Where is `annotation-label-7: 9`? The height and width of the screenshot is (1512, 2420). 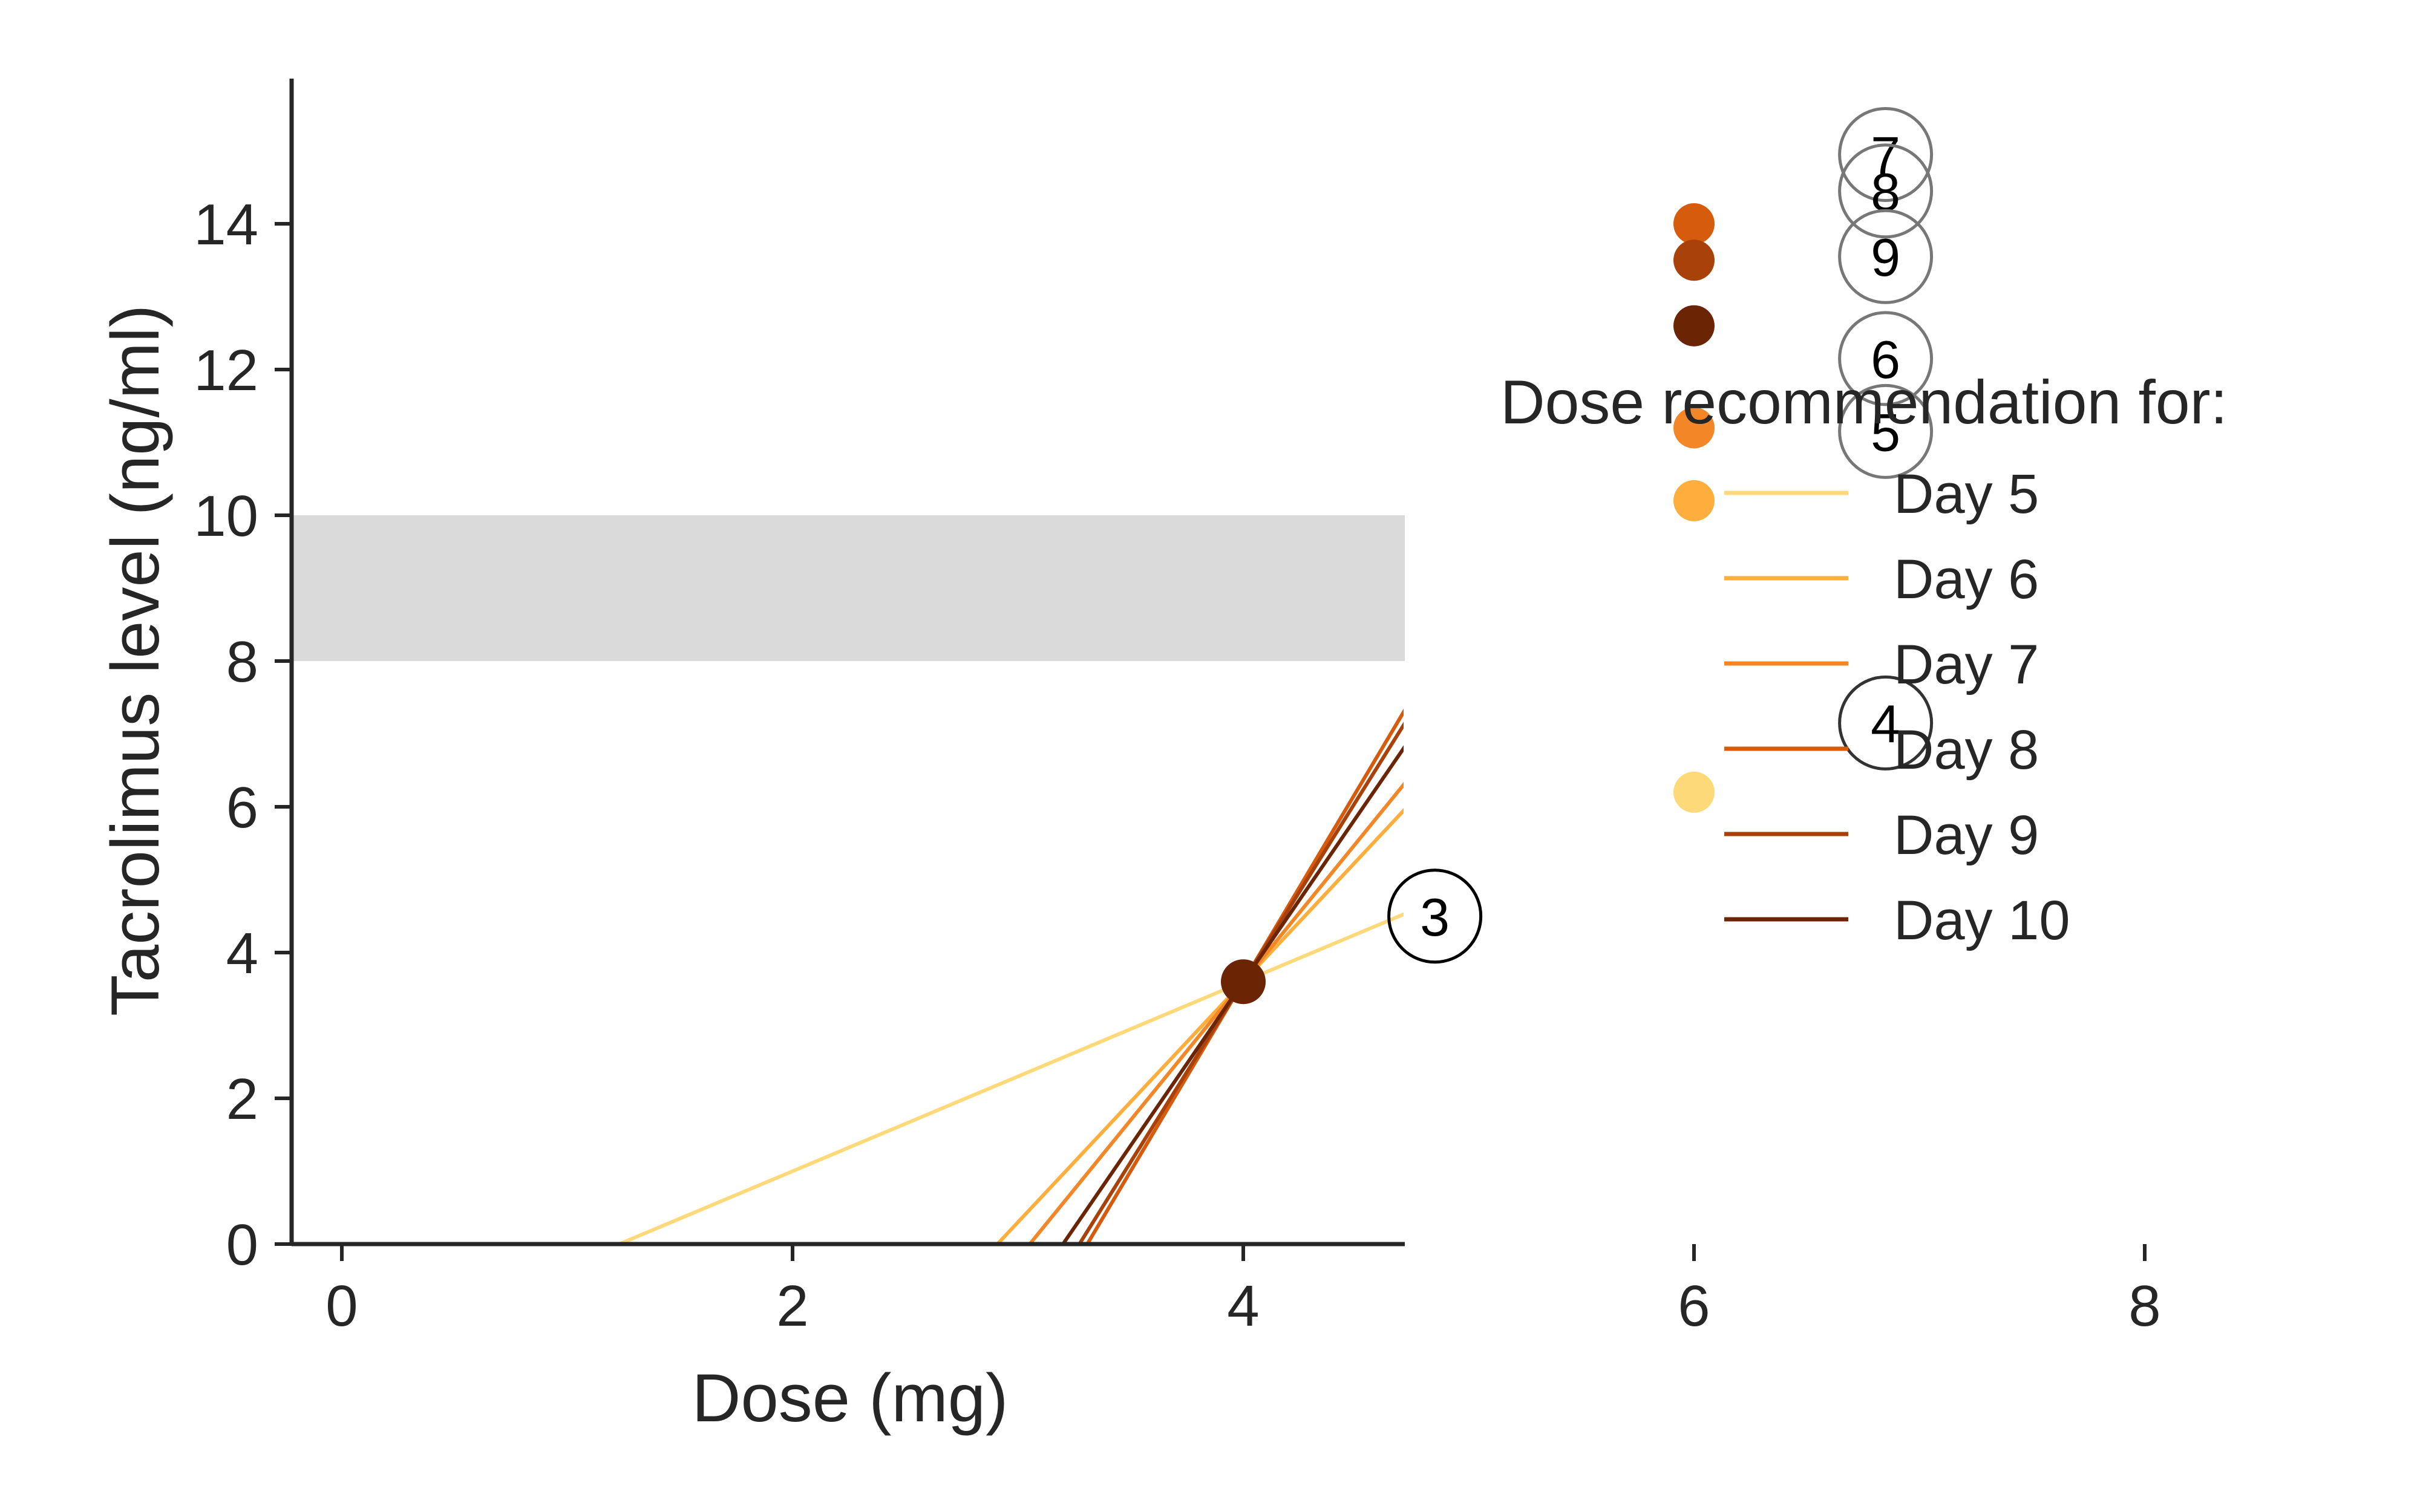 annotation-label-7: 9 is located at coordinates (1885, 257).